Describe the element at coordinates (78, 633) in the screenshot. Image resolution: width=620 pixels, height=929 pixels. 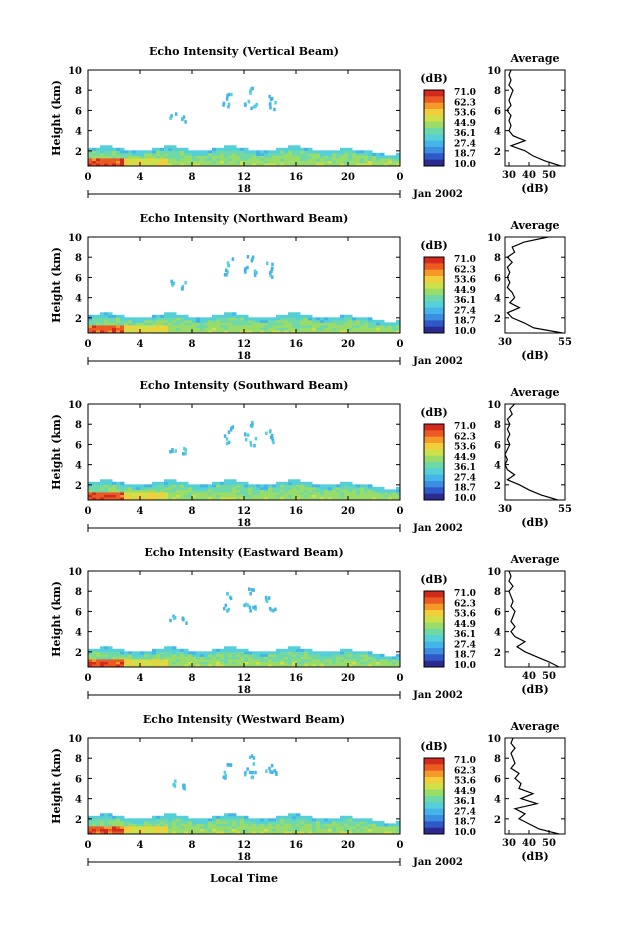
I see `y-tick-label: 4` at that location.